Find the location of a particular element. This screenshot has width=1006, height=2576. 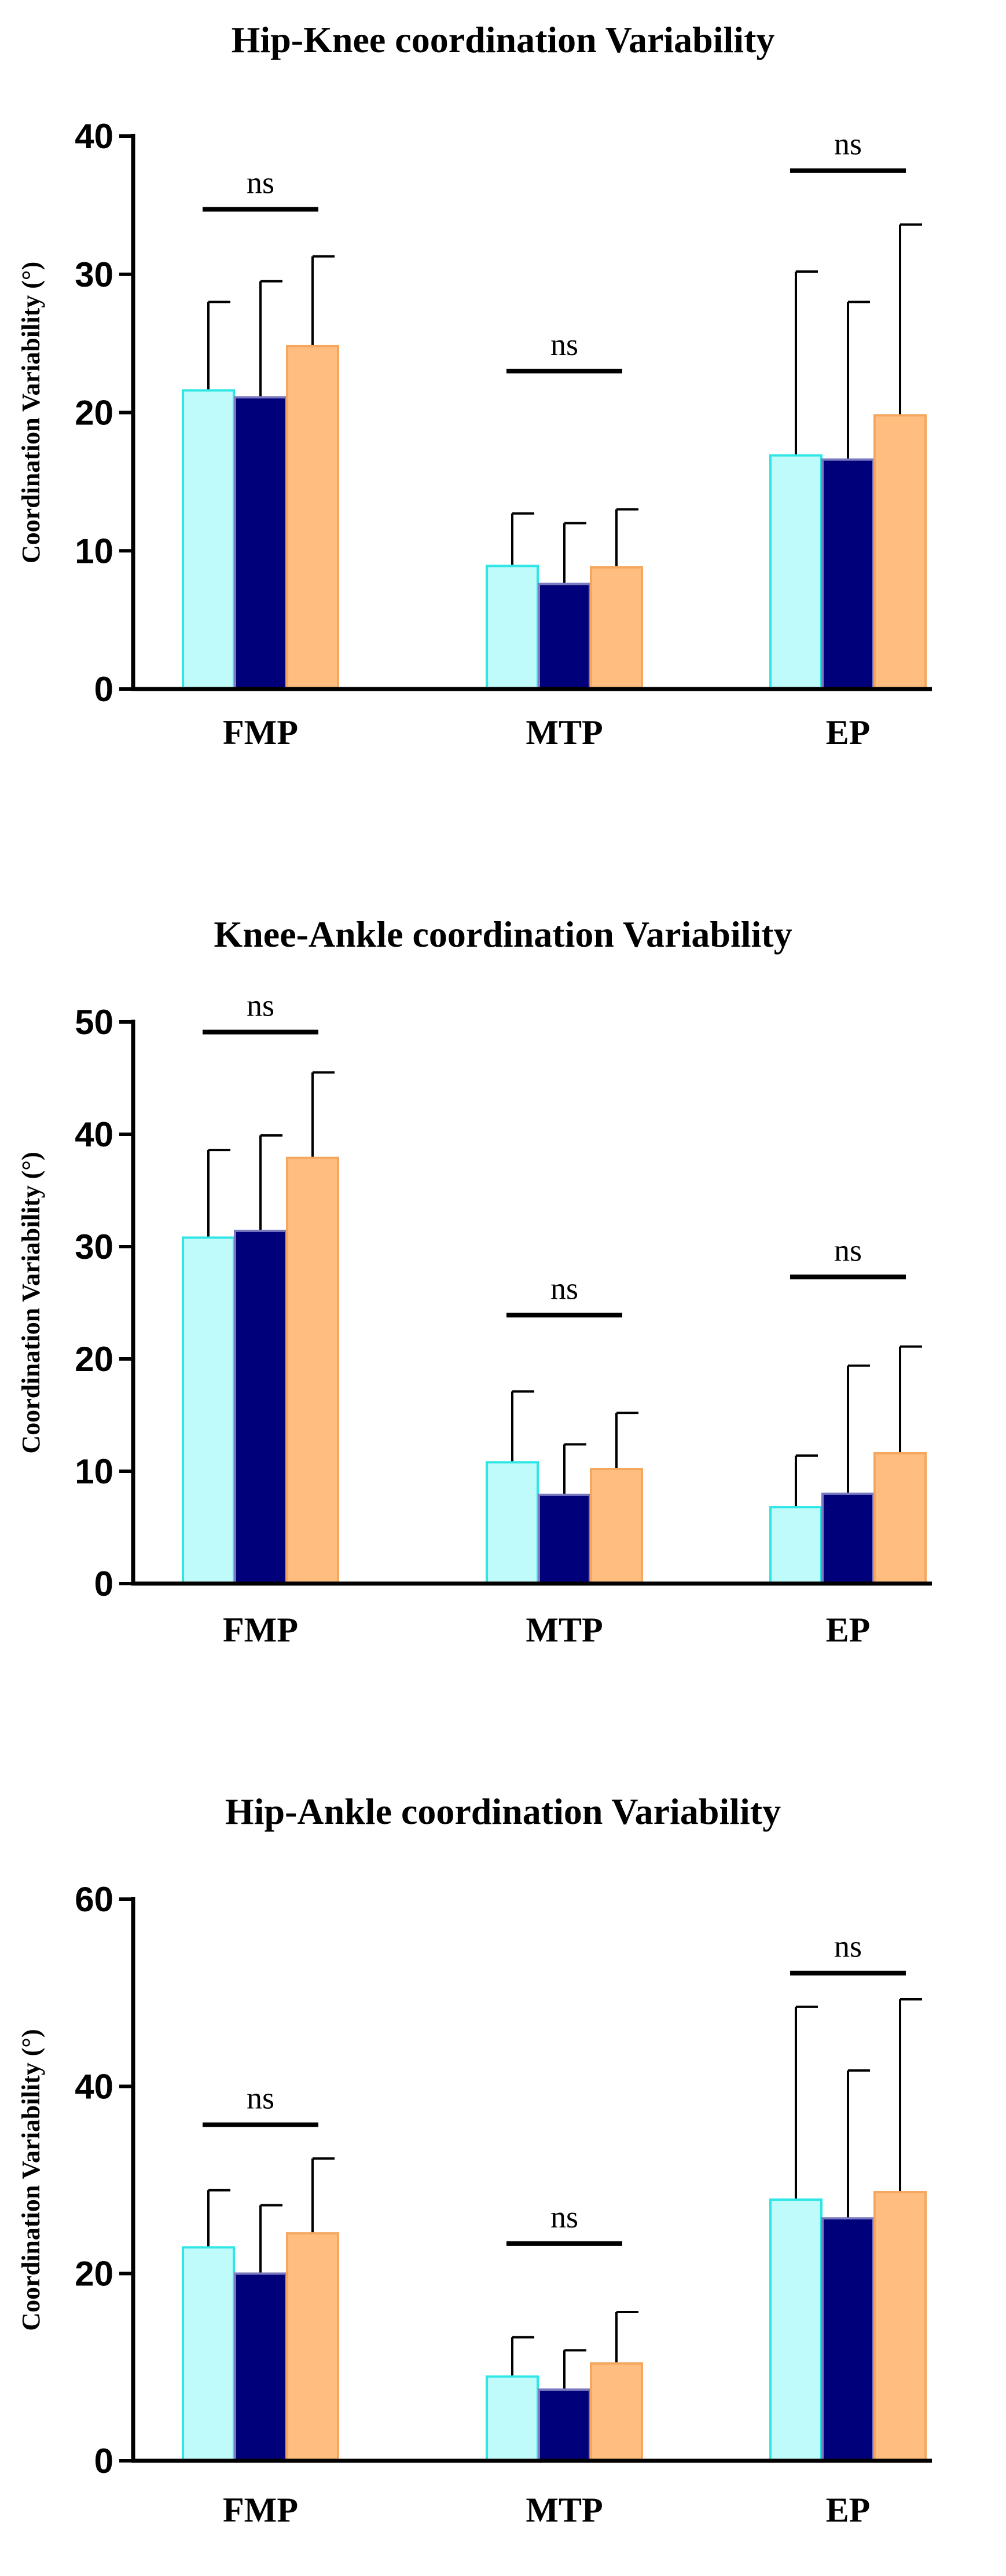

y-tick-label: 50 is located at coordinates (94, 1022).